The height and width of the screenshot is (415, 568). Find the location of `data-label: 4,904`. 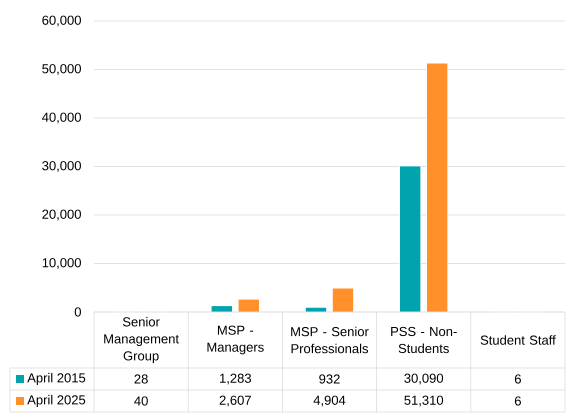

data-label: 4,904 is located at coordinates (330, 401).